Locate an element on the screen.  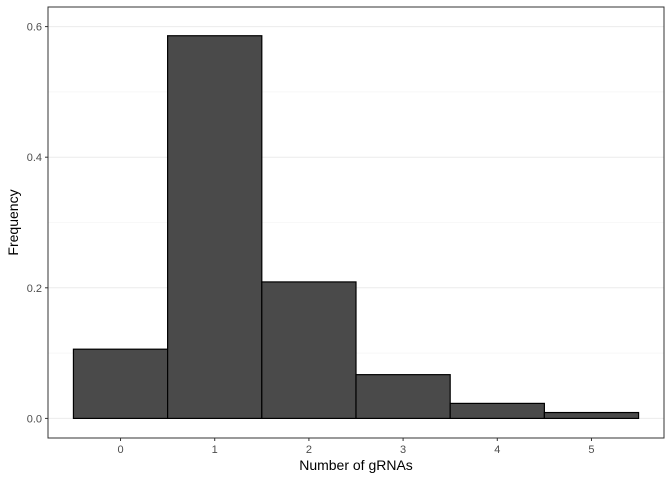
x-tick-label: 5 is located at coordinates (591, 450).